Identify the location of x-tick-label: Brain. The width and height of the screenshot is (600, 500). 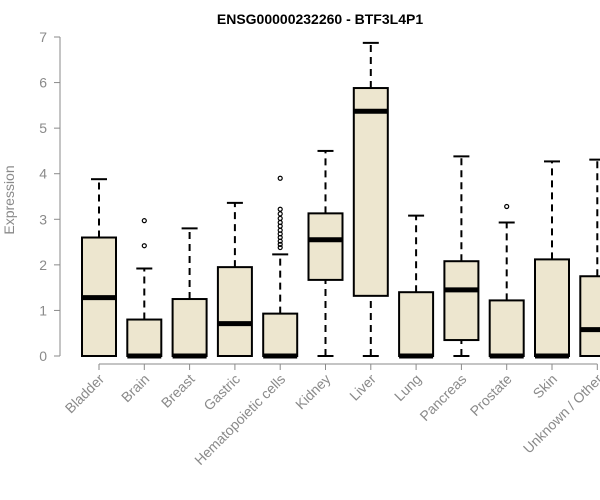
(135, 388).